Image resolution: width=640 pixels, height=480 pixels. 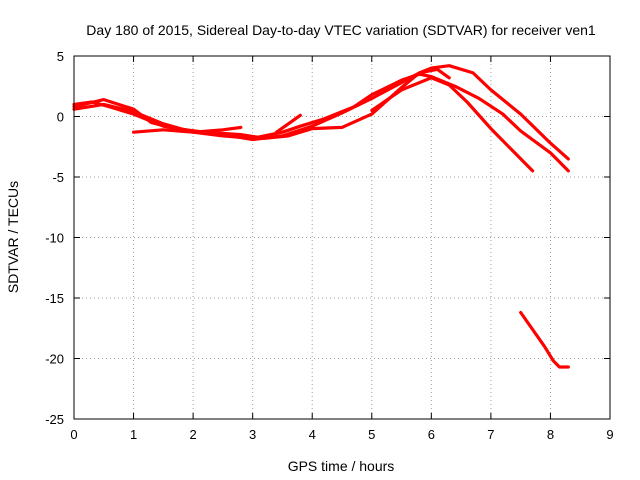 I want to click on x-tick-label: 1, so click(x=133, y=434).